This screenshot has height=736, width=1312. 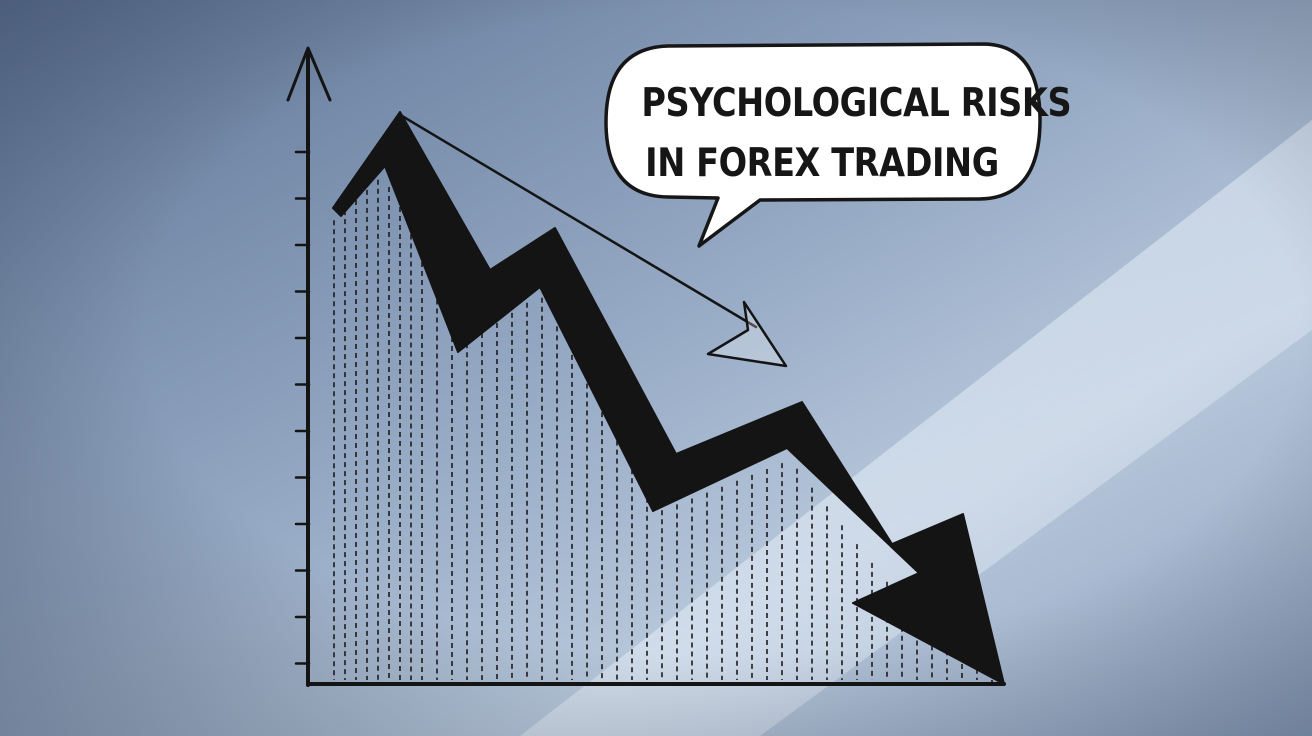 I want to click on speech-bubble, so click(x=823, y=145).